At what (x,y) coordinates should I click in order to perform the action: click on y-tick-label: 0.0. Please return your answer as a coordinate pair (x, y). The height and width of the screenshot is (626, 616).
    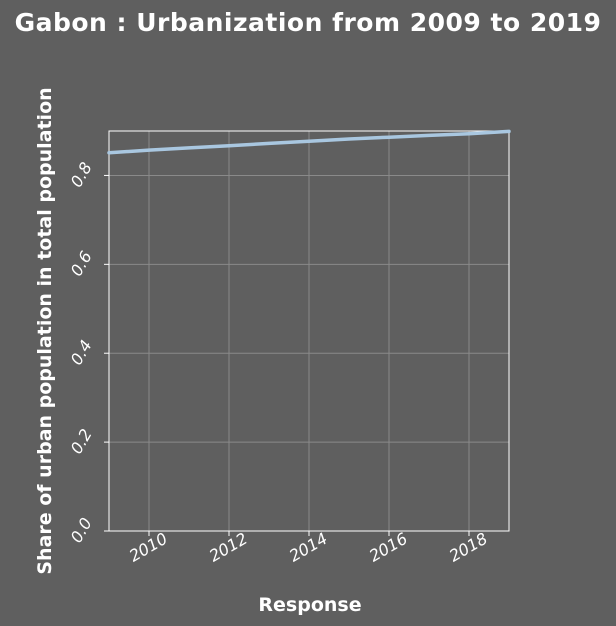
    Looking at the image, I should click on (81, 530).